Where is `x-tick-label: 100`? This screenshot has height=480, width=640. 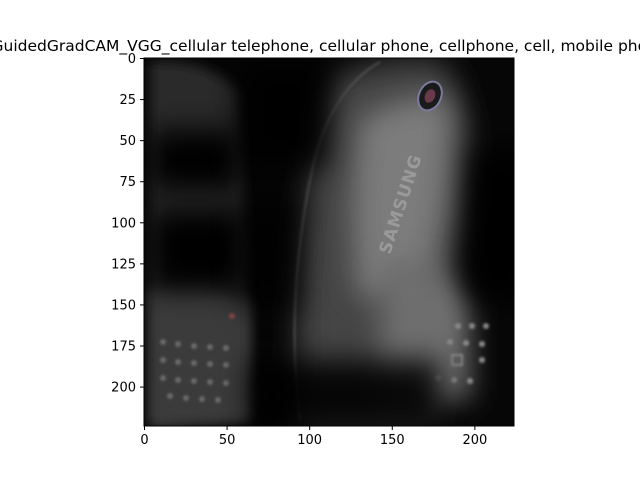
x-tick-label: 100 is located at coordinates (309, 440).